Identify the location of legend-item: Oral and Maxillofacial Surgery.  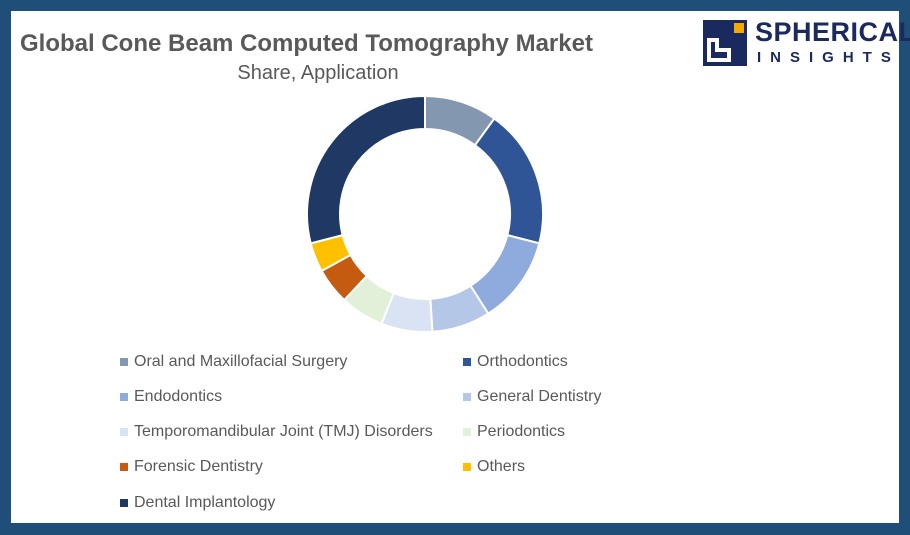
(233, 362).